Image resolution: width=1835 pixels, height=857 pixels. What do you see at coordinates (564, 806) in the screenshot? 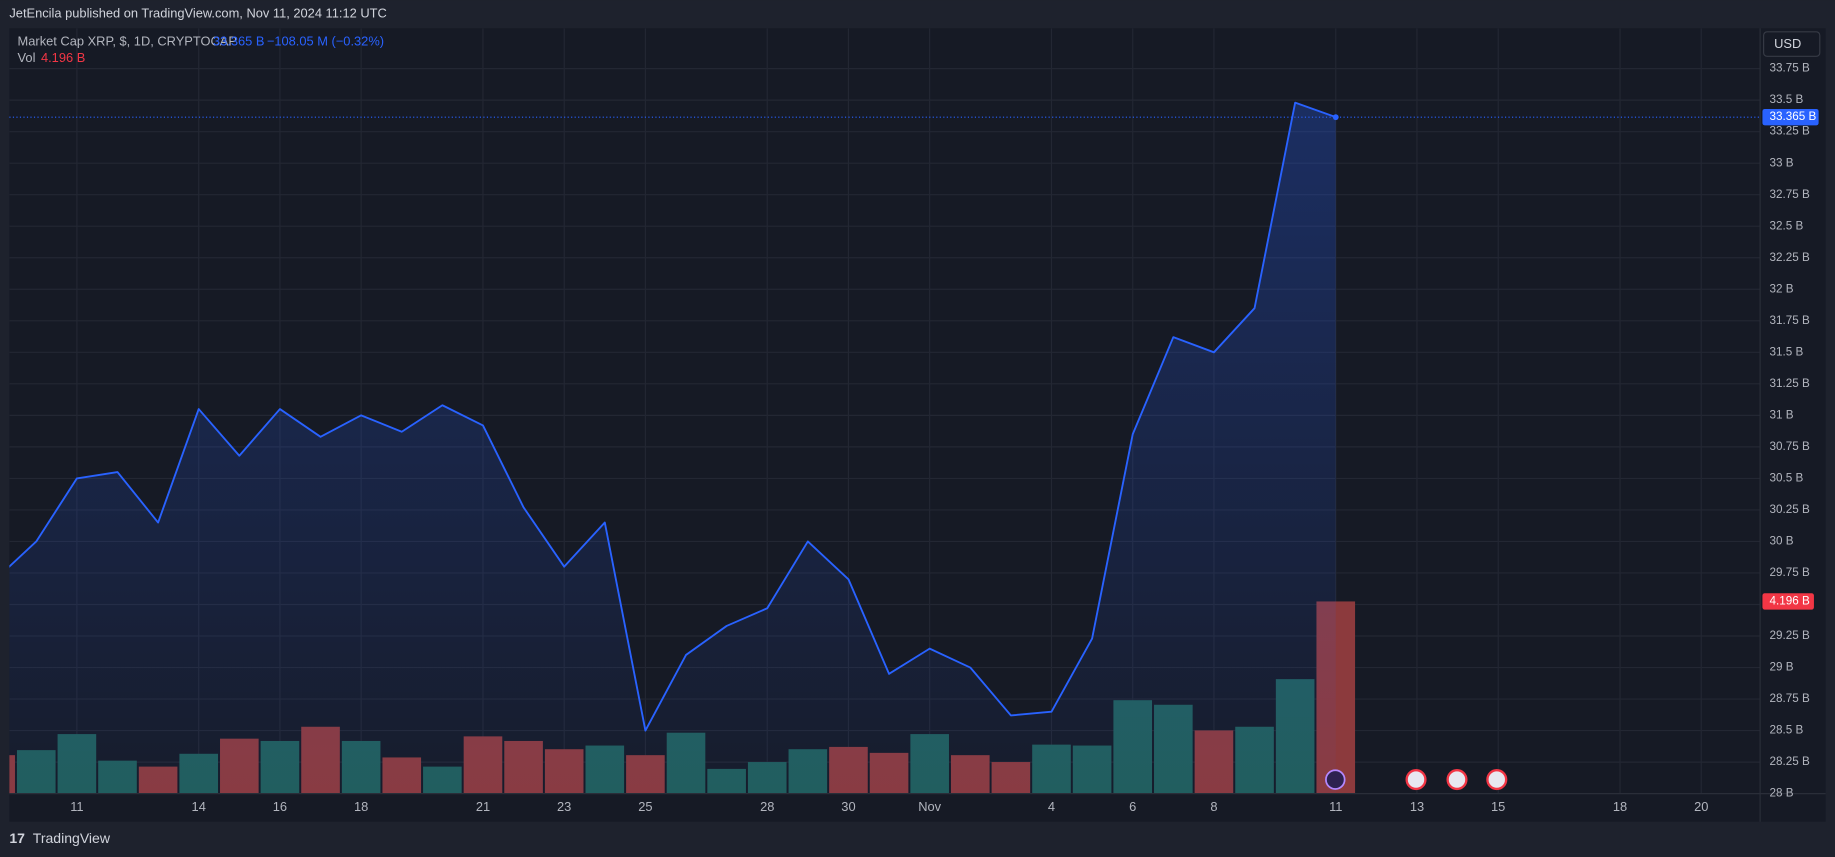
I see `x-tick-label: 23` at bounding box center [564, 806].